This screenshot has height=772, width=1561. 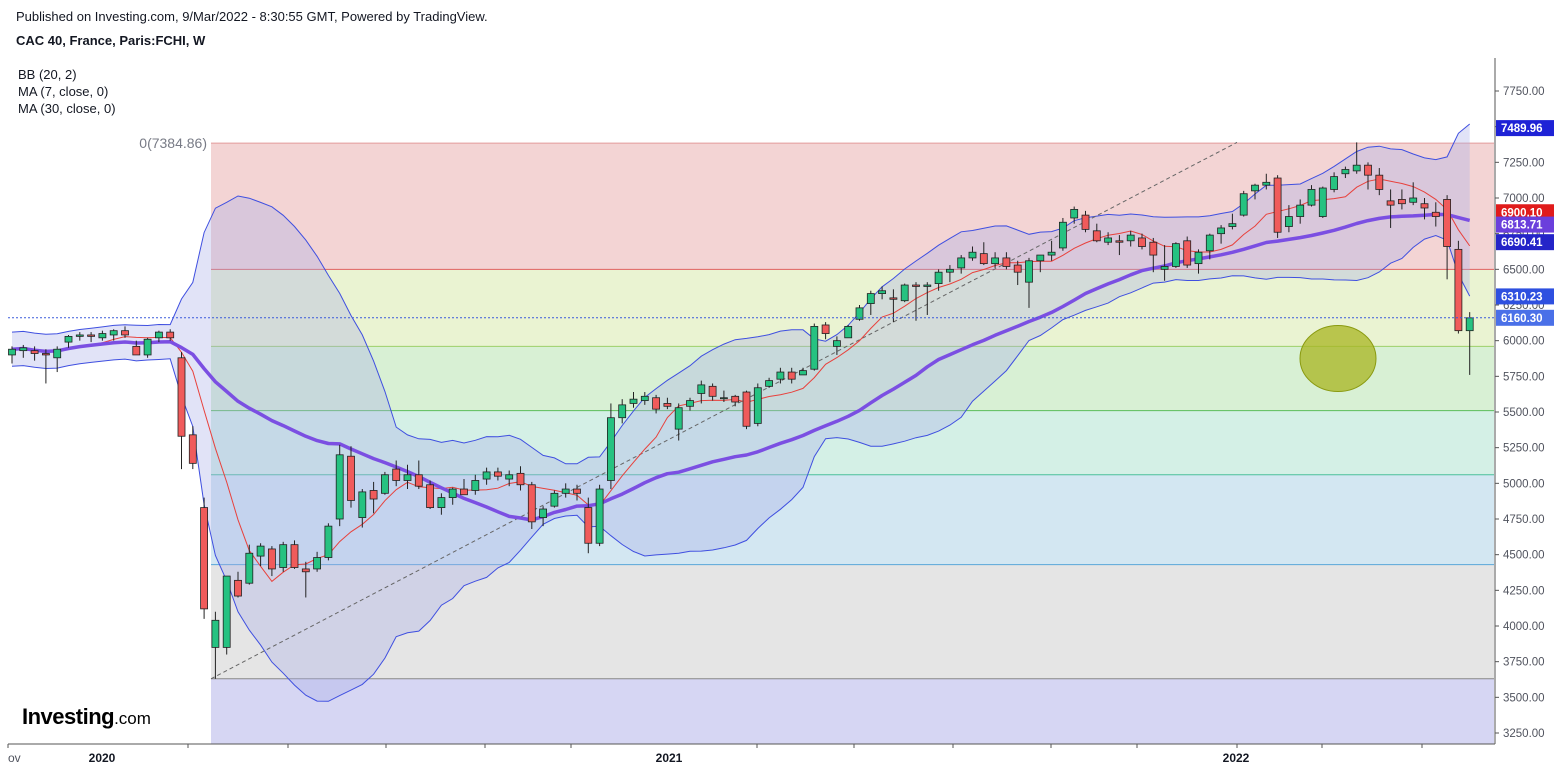 I want to click on legend-item-bb: BB (20, 2), so click(x=47, y=74).